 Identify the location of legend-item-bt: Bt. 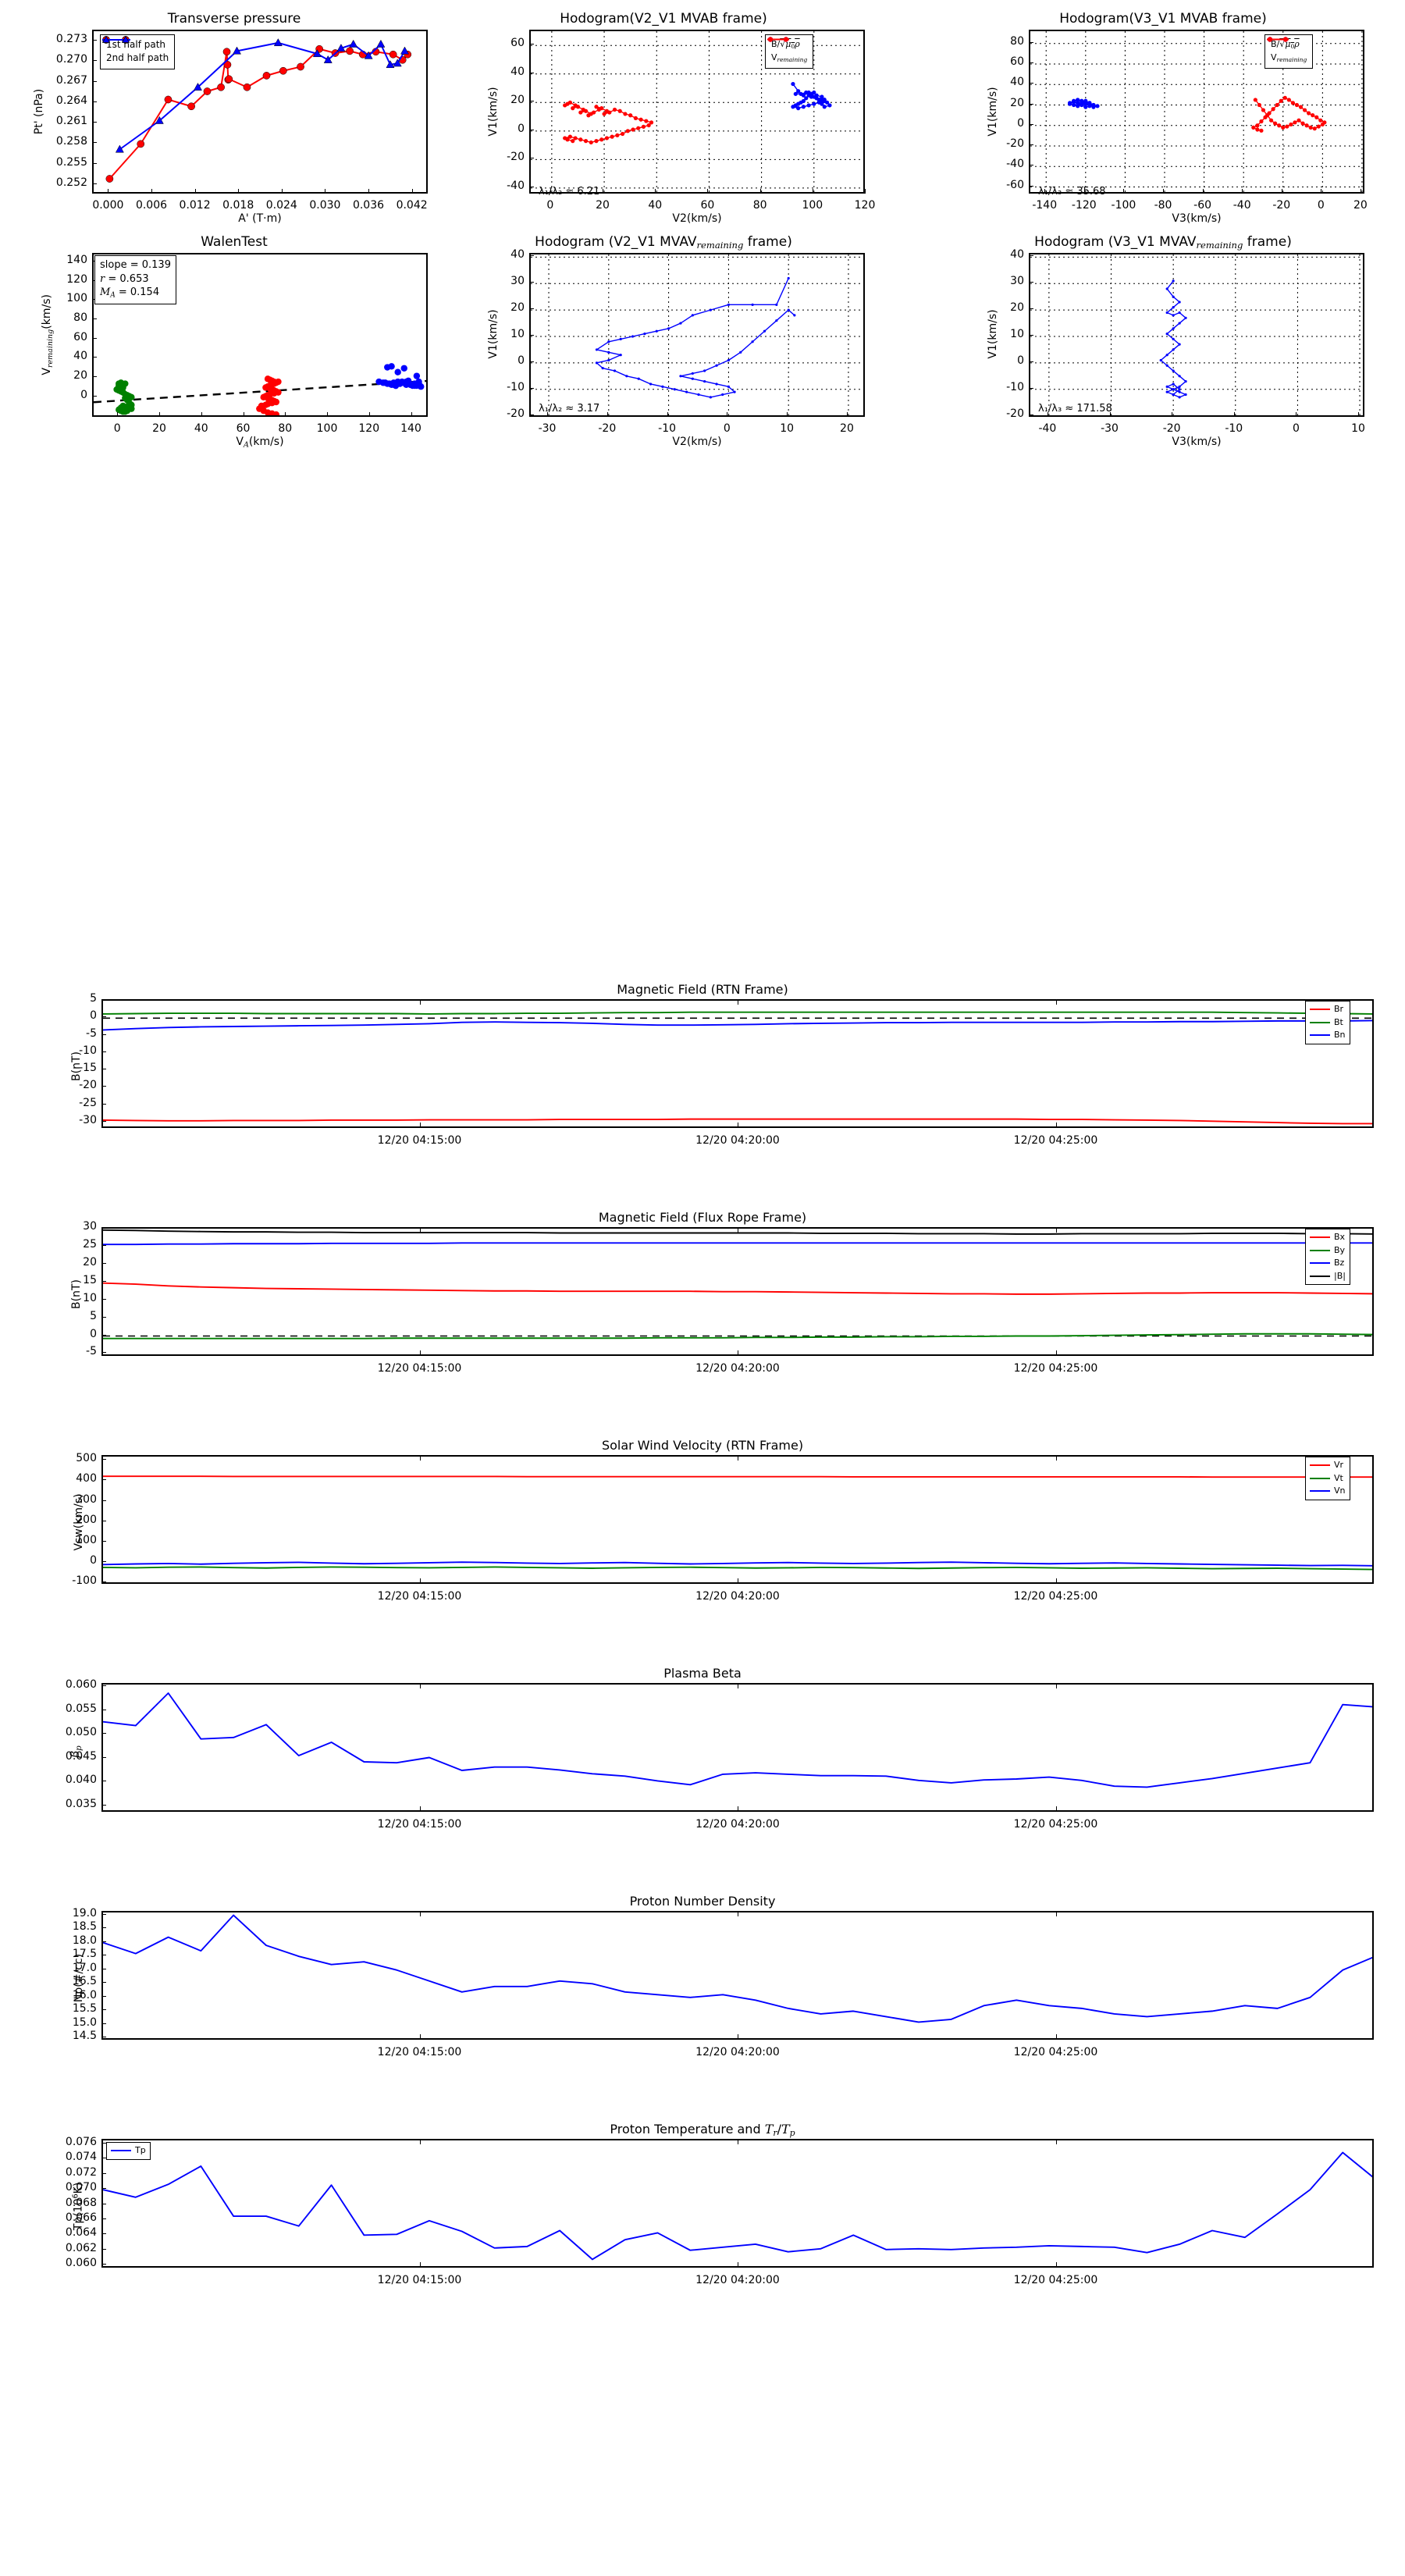
(1328, 1023).